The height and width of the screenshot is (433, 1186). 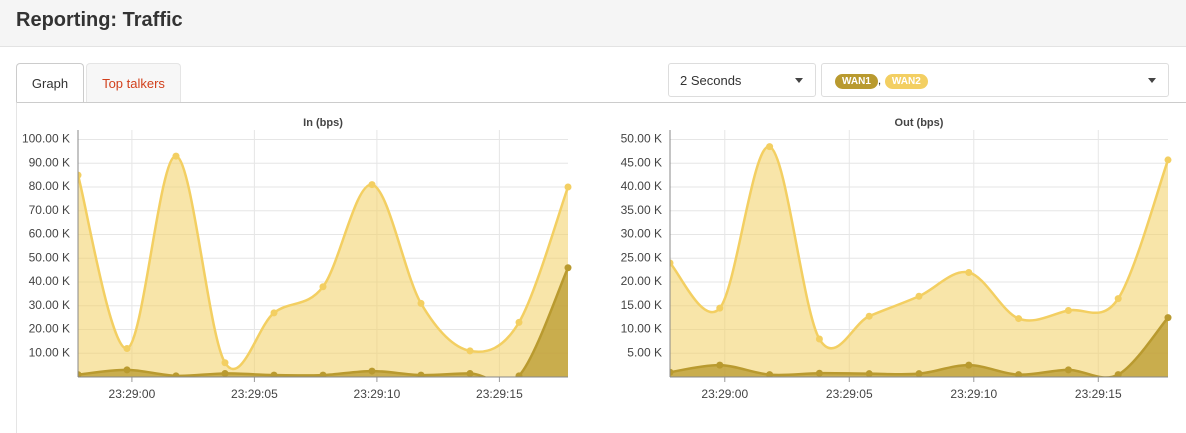 What do you see at coordinates (641, 257) in the screenshot?
I see `y-tick-label: 25.00 K` at bounding box center [641, 257].